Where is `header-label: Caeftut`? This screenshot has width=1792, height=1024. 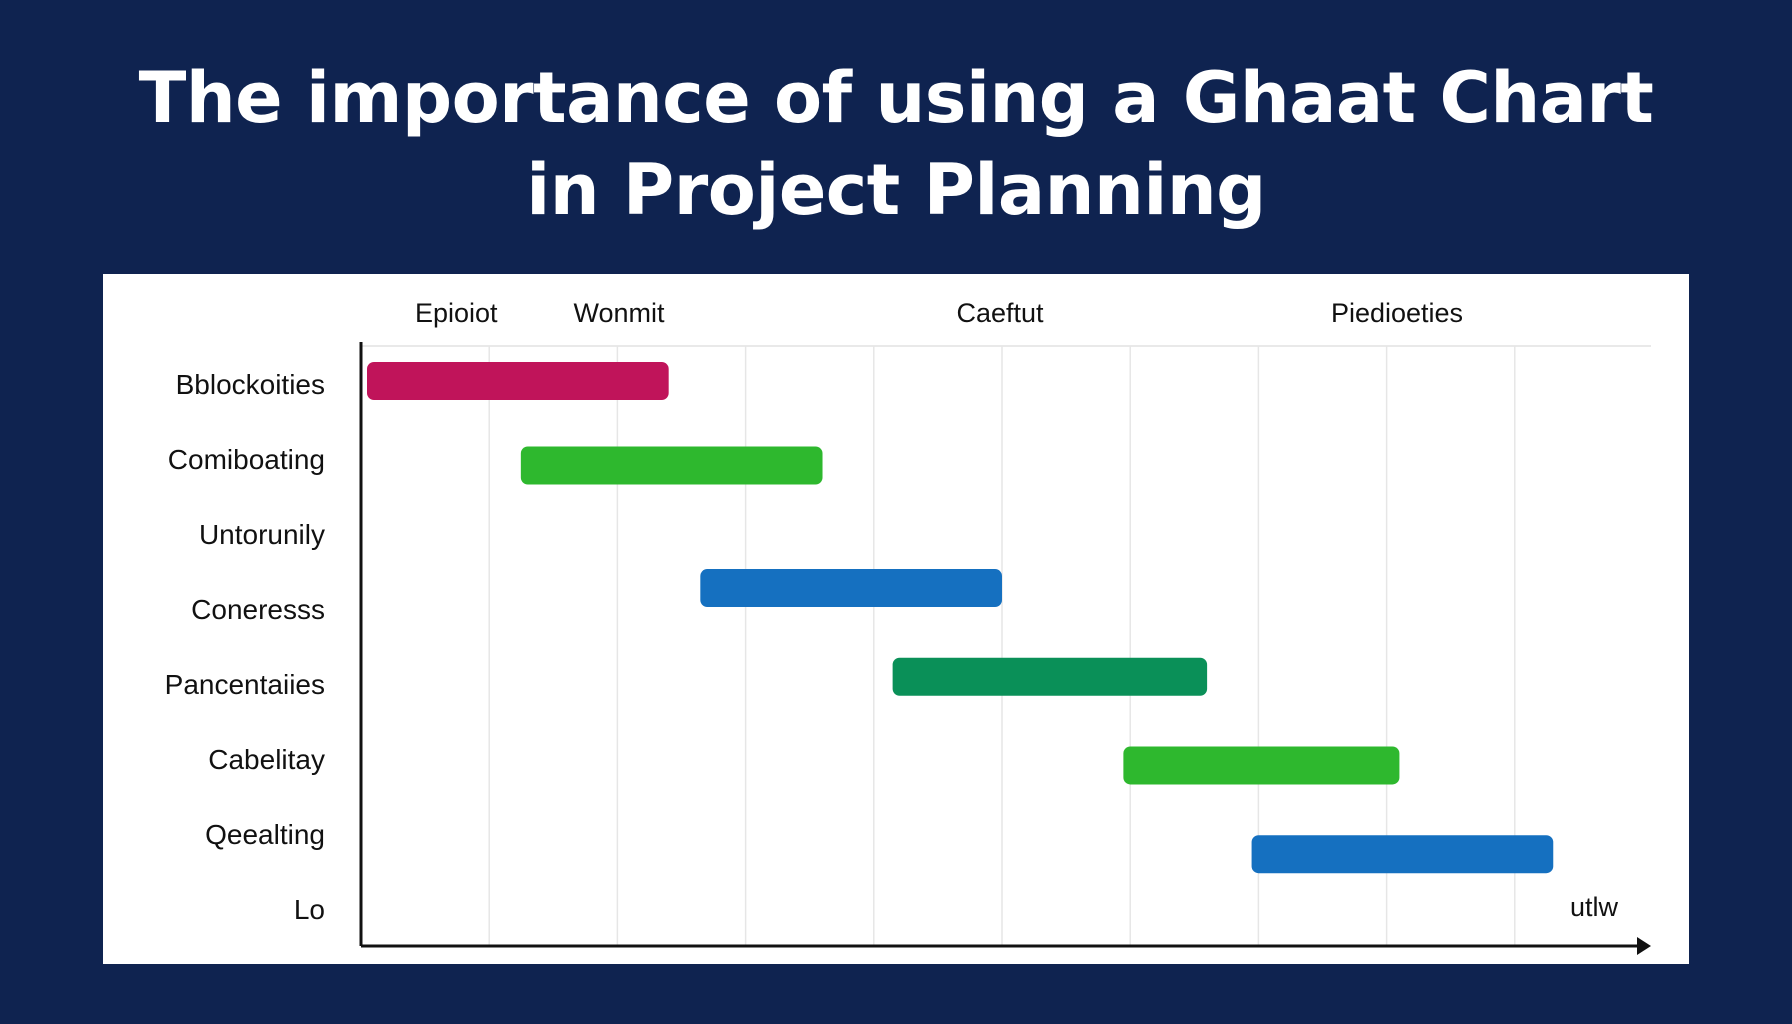 header-label: Caeftut is located at coordinates (1000, 313).